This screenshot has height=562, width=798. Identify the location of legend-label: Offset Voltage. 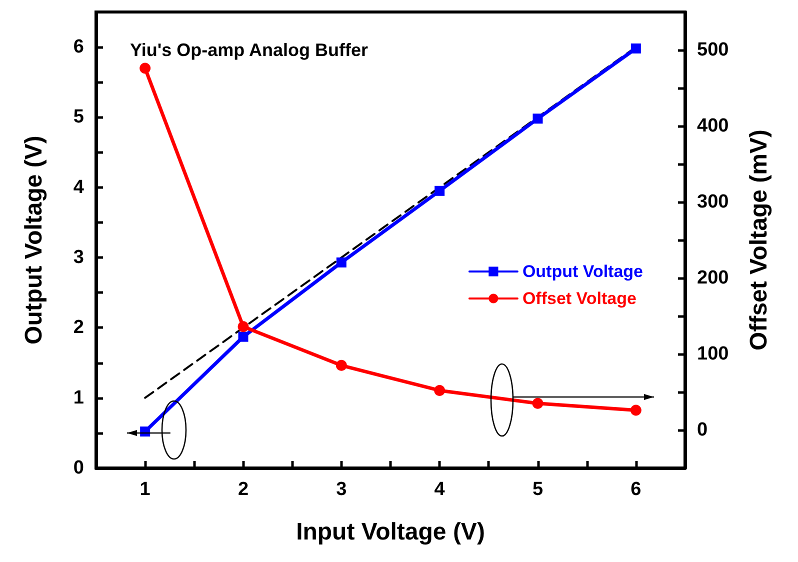
(579, 298).